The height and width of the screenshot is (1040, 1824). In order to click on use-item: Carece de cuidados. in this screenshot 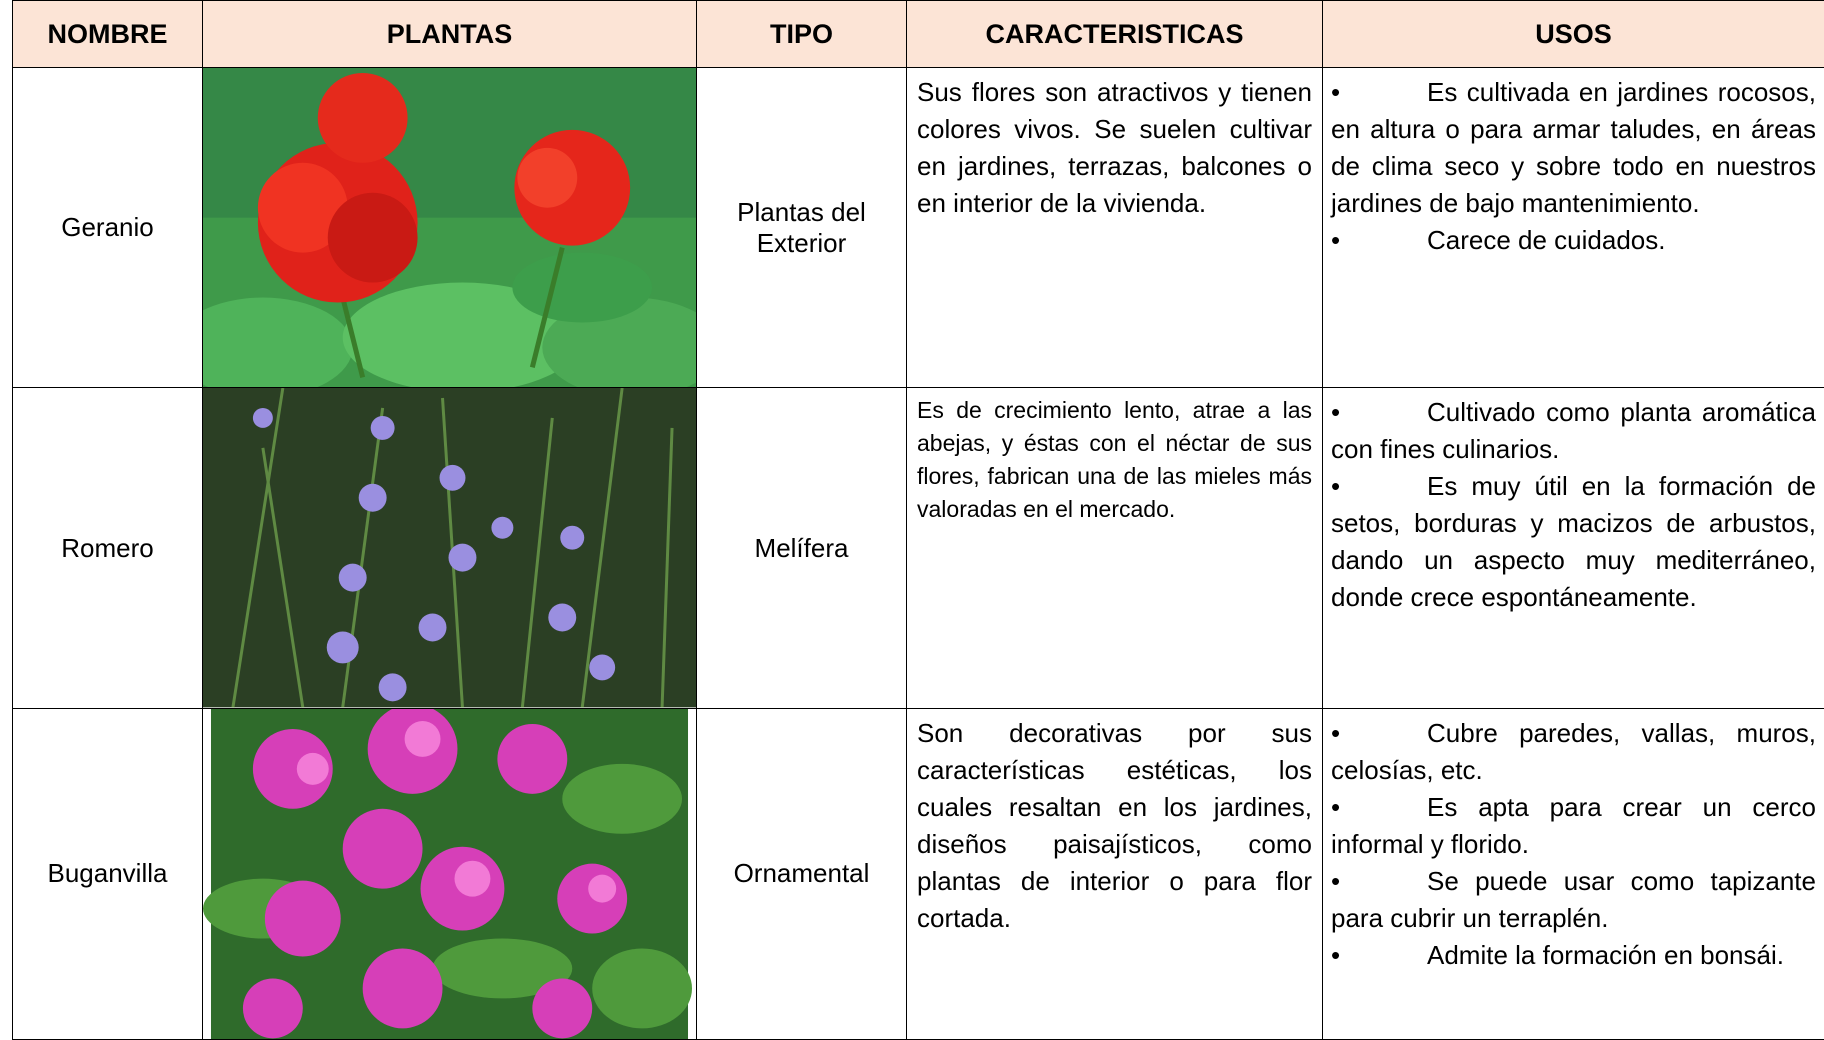, I will do `click(1573, 240)`.